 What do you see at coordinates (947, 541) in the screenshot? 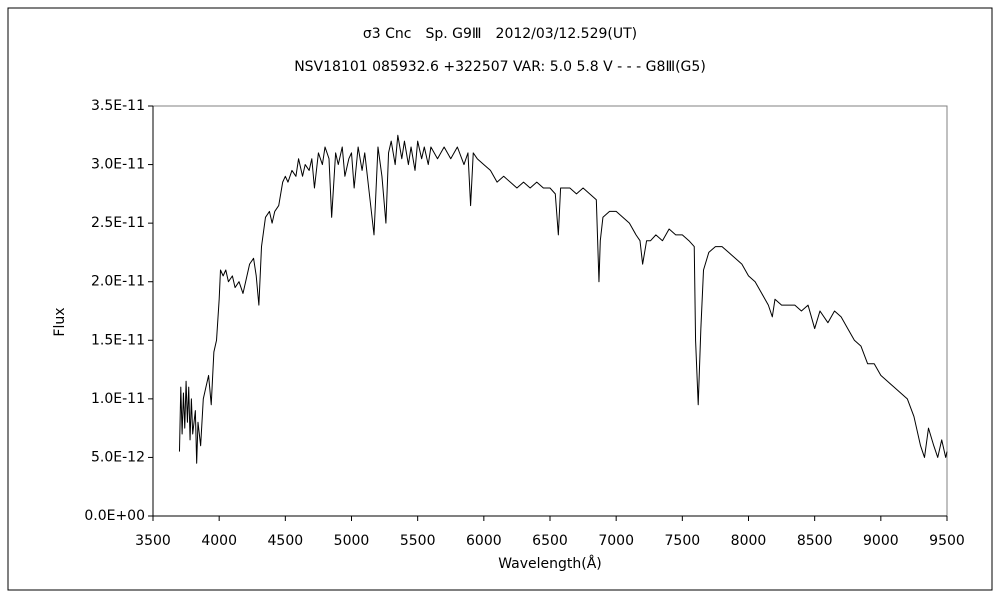
I see `x-tick-label: 9500` at bounding box center [947, 541].